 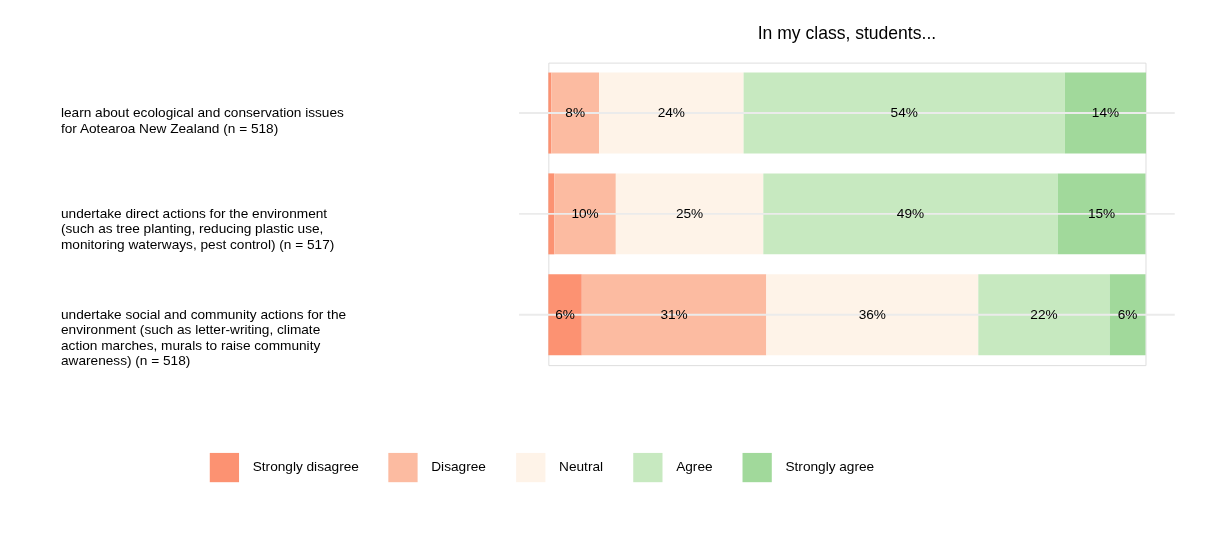 What do you see at coordinates (694, 467) in the screenshot?
I see `legend-label: Agree` at bounding box center [694, 467].